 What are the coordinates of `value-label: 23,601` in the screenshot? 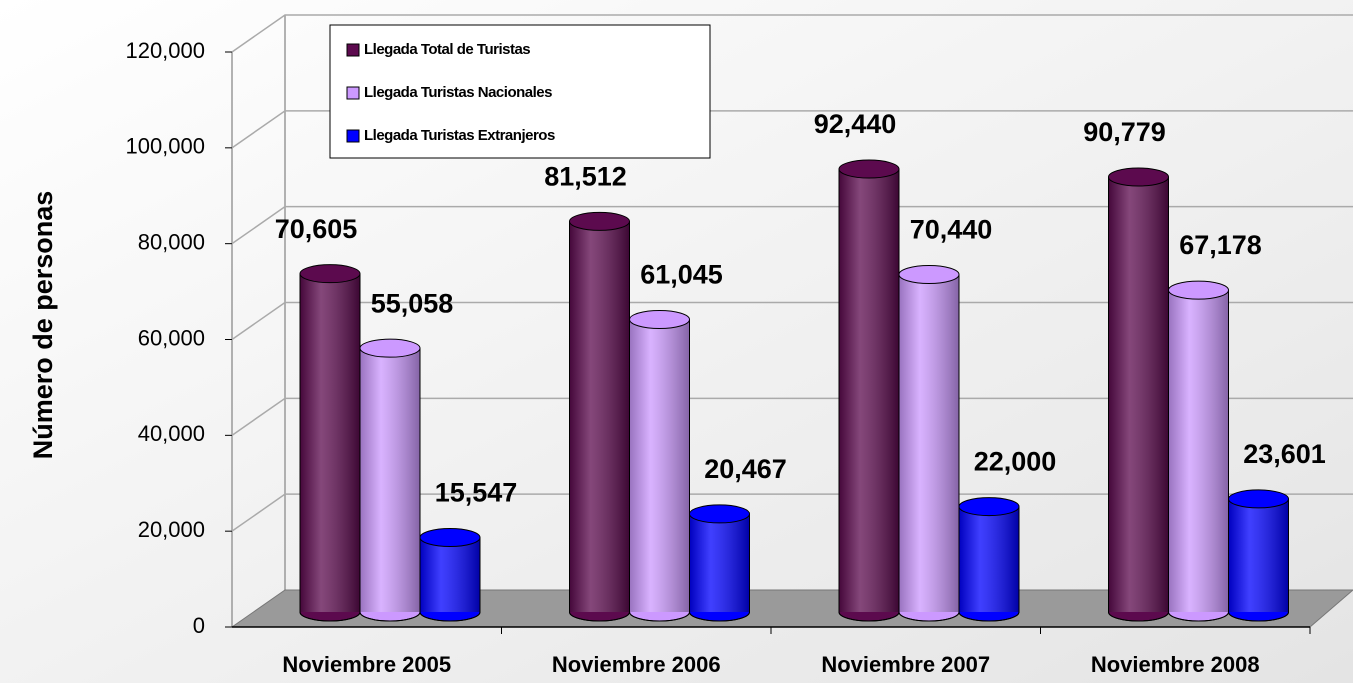 It's located at (1284, 454).